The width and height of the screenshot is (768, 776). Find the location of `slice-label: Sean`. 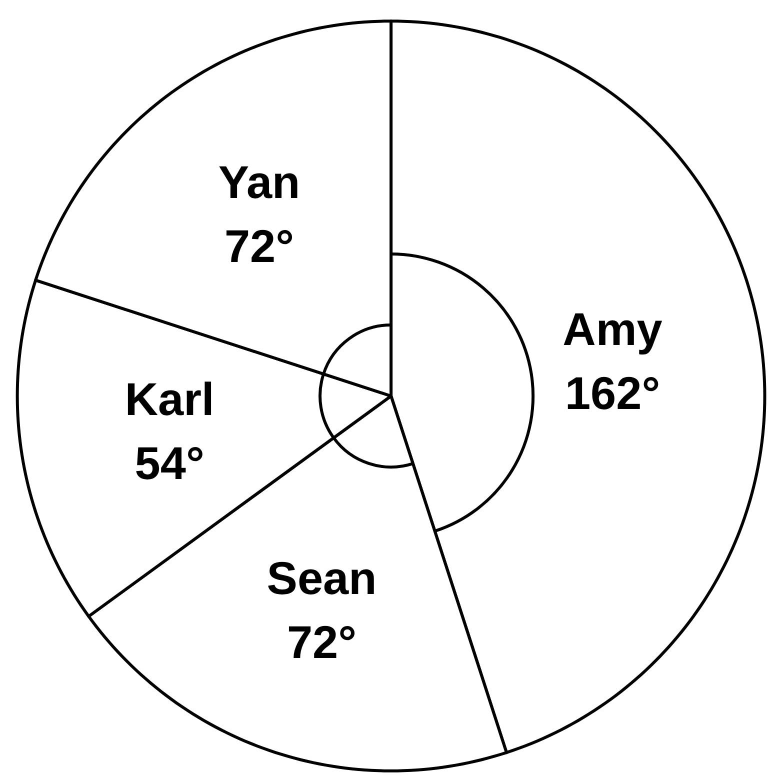

slice-label: Sean is located at coordinates (321, 578).